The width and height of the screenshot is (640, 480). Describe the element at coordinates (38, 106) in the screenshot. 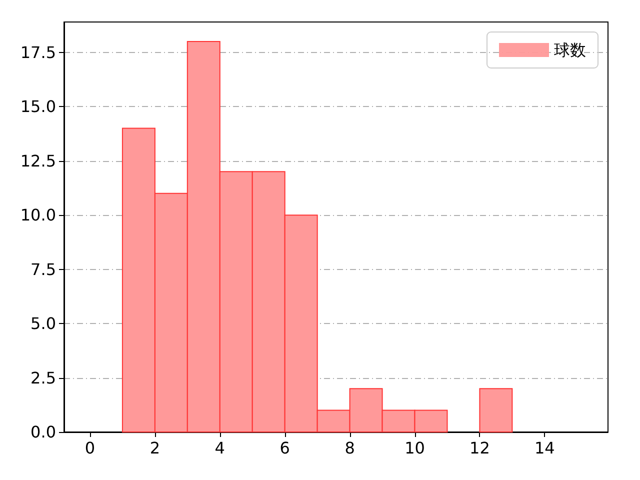

I see `y-tick-label: 15.0` at that location.